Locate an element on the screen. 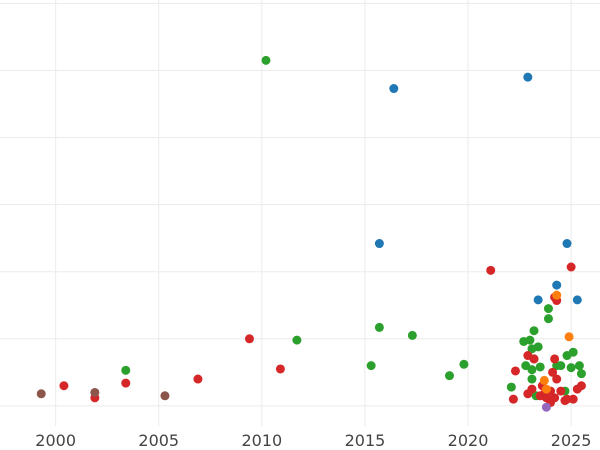 This screenshot has width=600, height=450. x-tick-label-3: 2015 is located at coordinates (365, 440).